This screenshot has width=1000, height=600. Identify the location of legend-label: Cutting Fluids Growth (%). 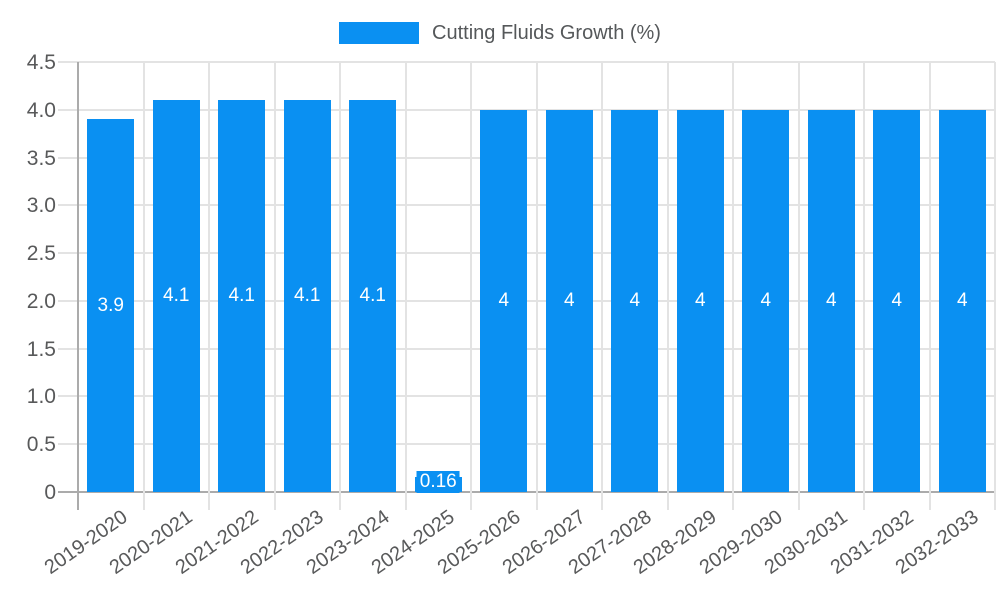
(546, 33).